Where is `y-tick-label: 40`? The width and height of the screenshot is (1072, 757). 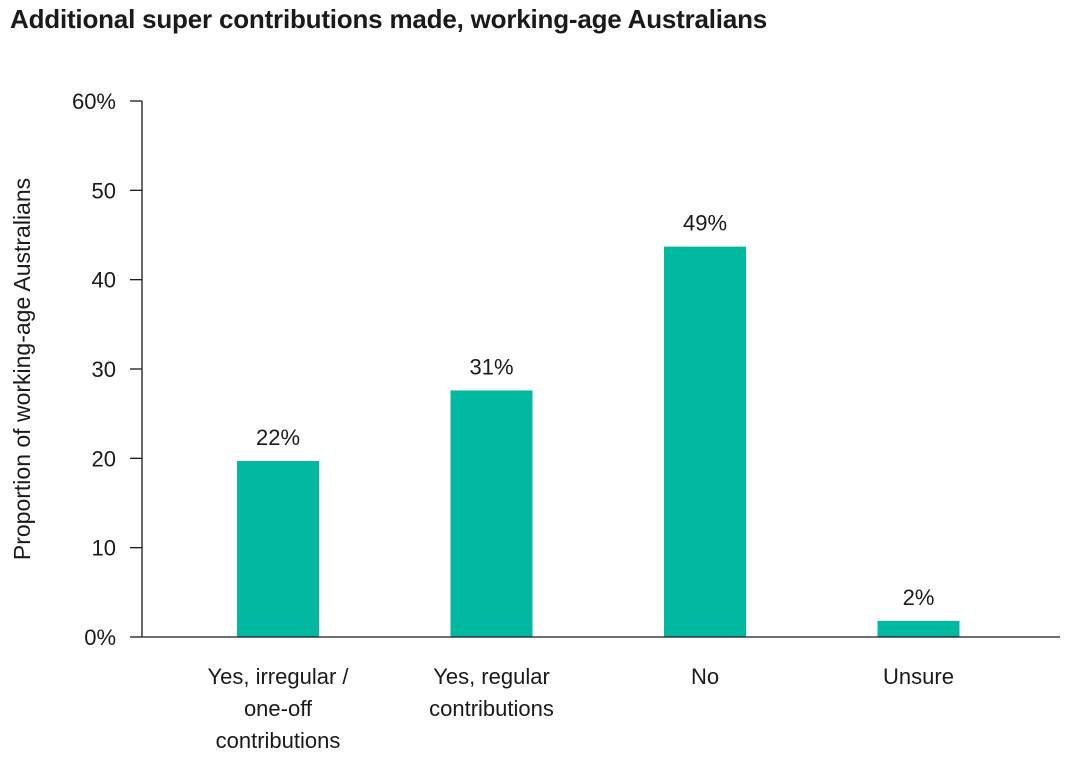
y-tick-label: 40 is located at coordinates (104, 280).